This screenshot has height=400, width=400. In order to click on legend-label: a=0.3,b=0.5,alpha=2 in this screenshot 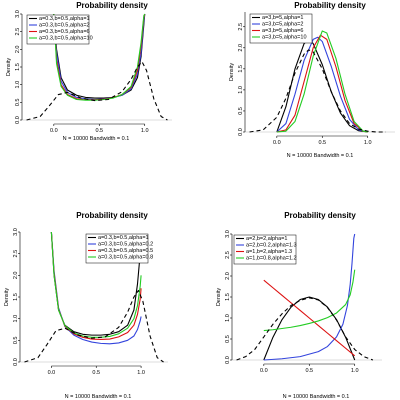, I will do `click(64, 26)`.